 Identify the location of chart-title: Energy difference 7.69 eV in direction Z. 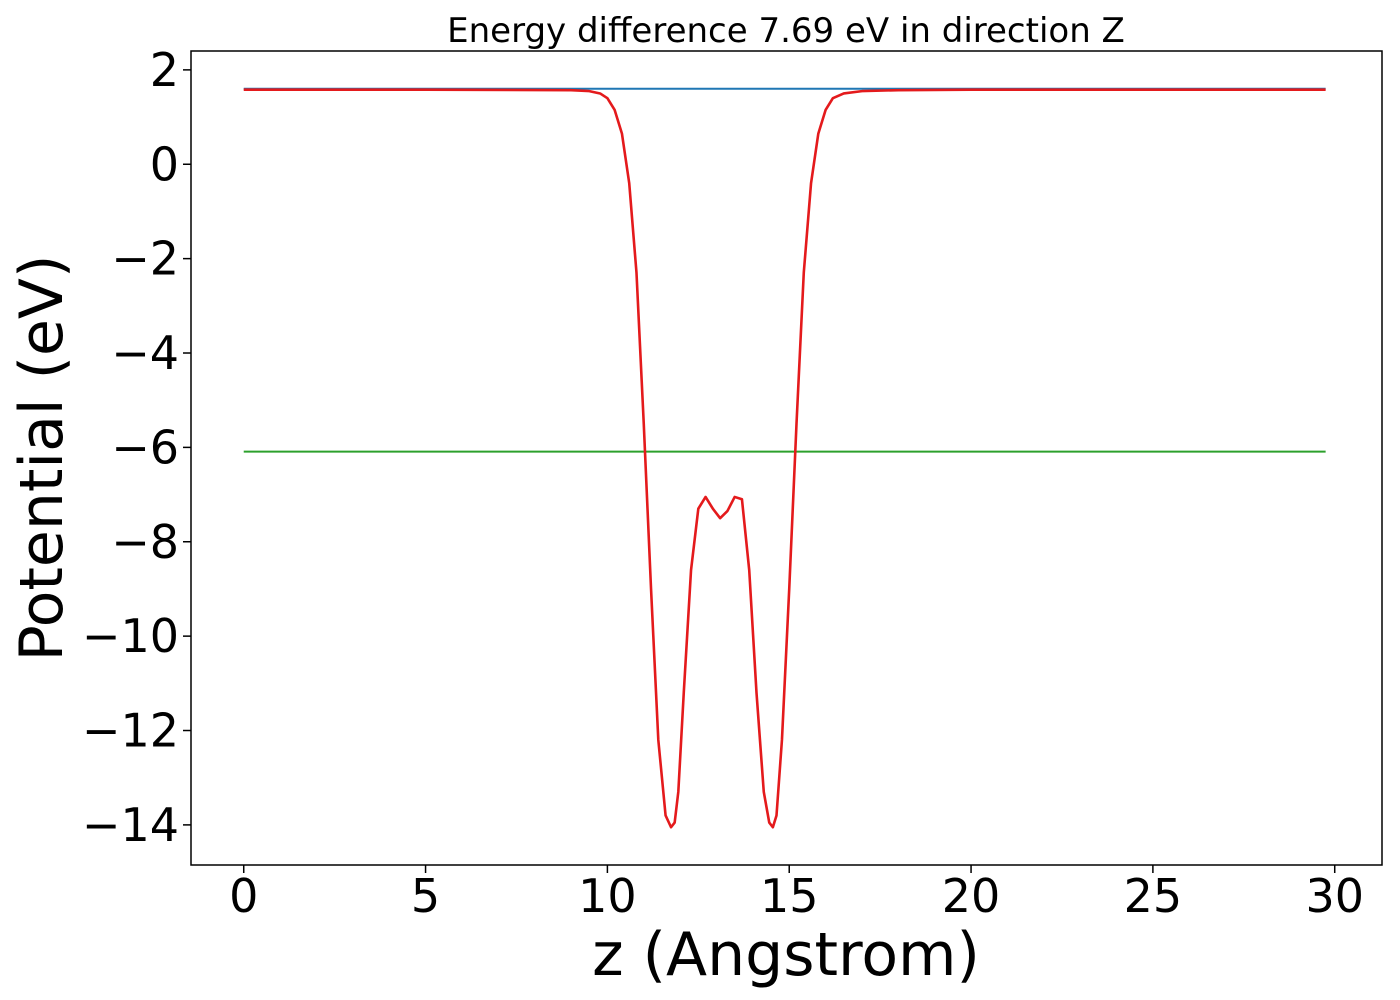
(786, 31).